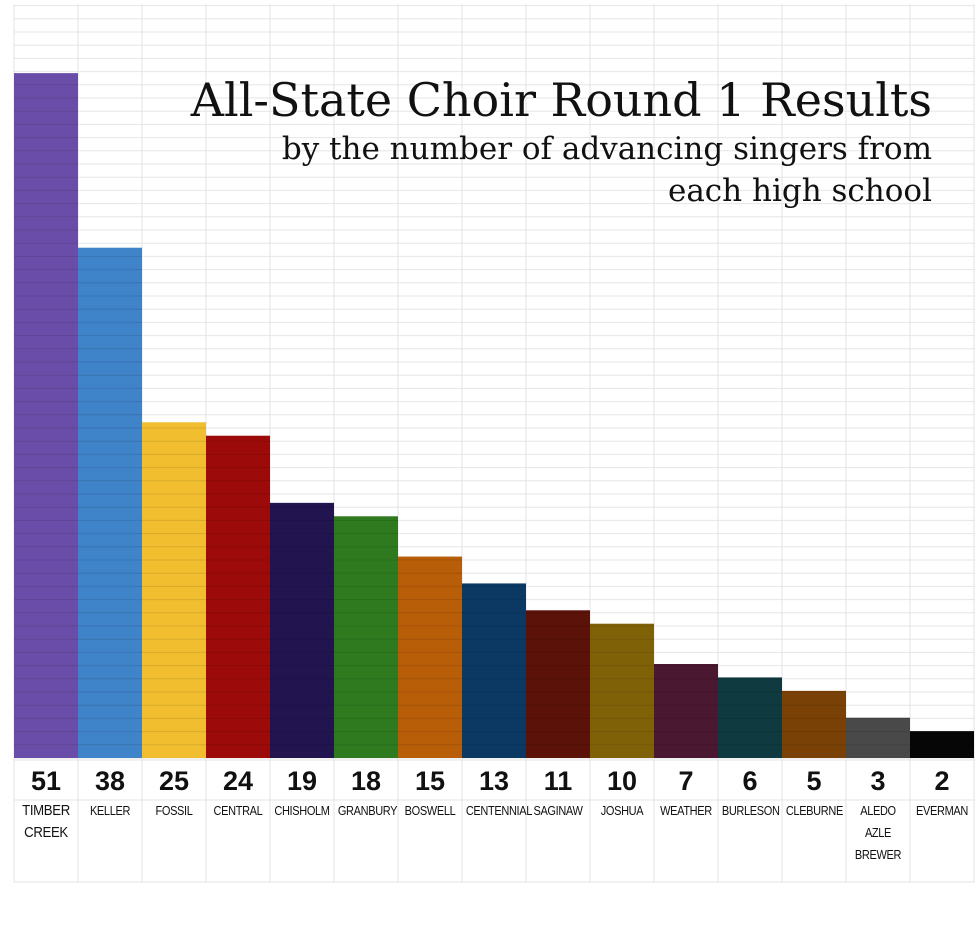 The width and height of the screenshot is (980, 925). Describe the element at coordinates (622, 811) in the screenshot. I see `school-label: JOSHUA` at that location.